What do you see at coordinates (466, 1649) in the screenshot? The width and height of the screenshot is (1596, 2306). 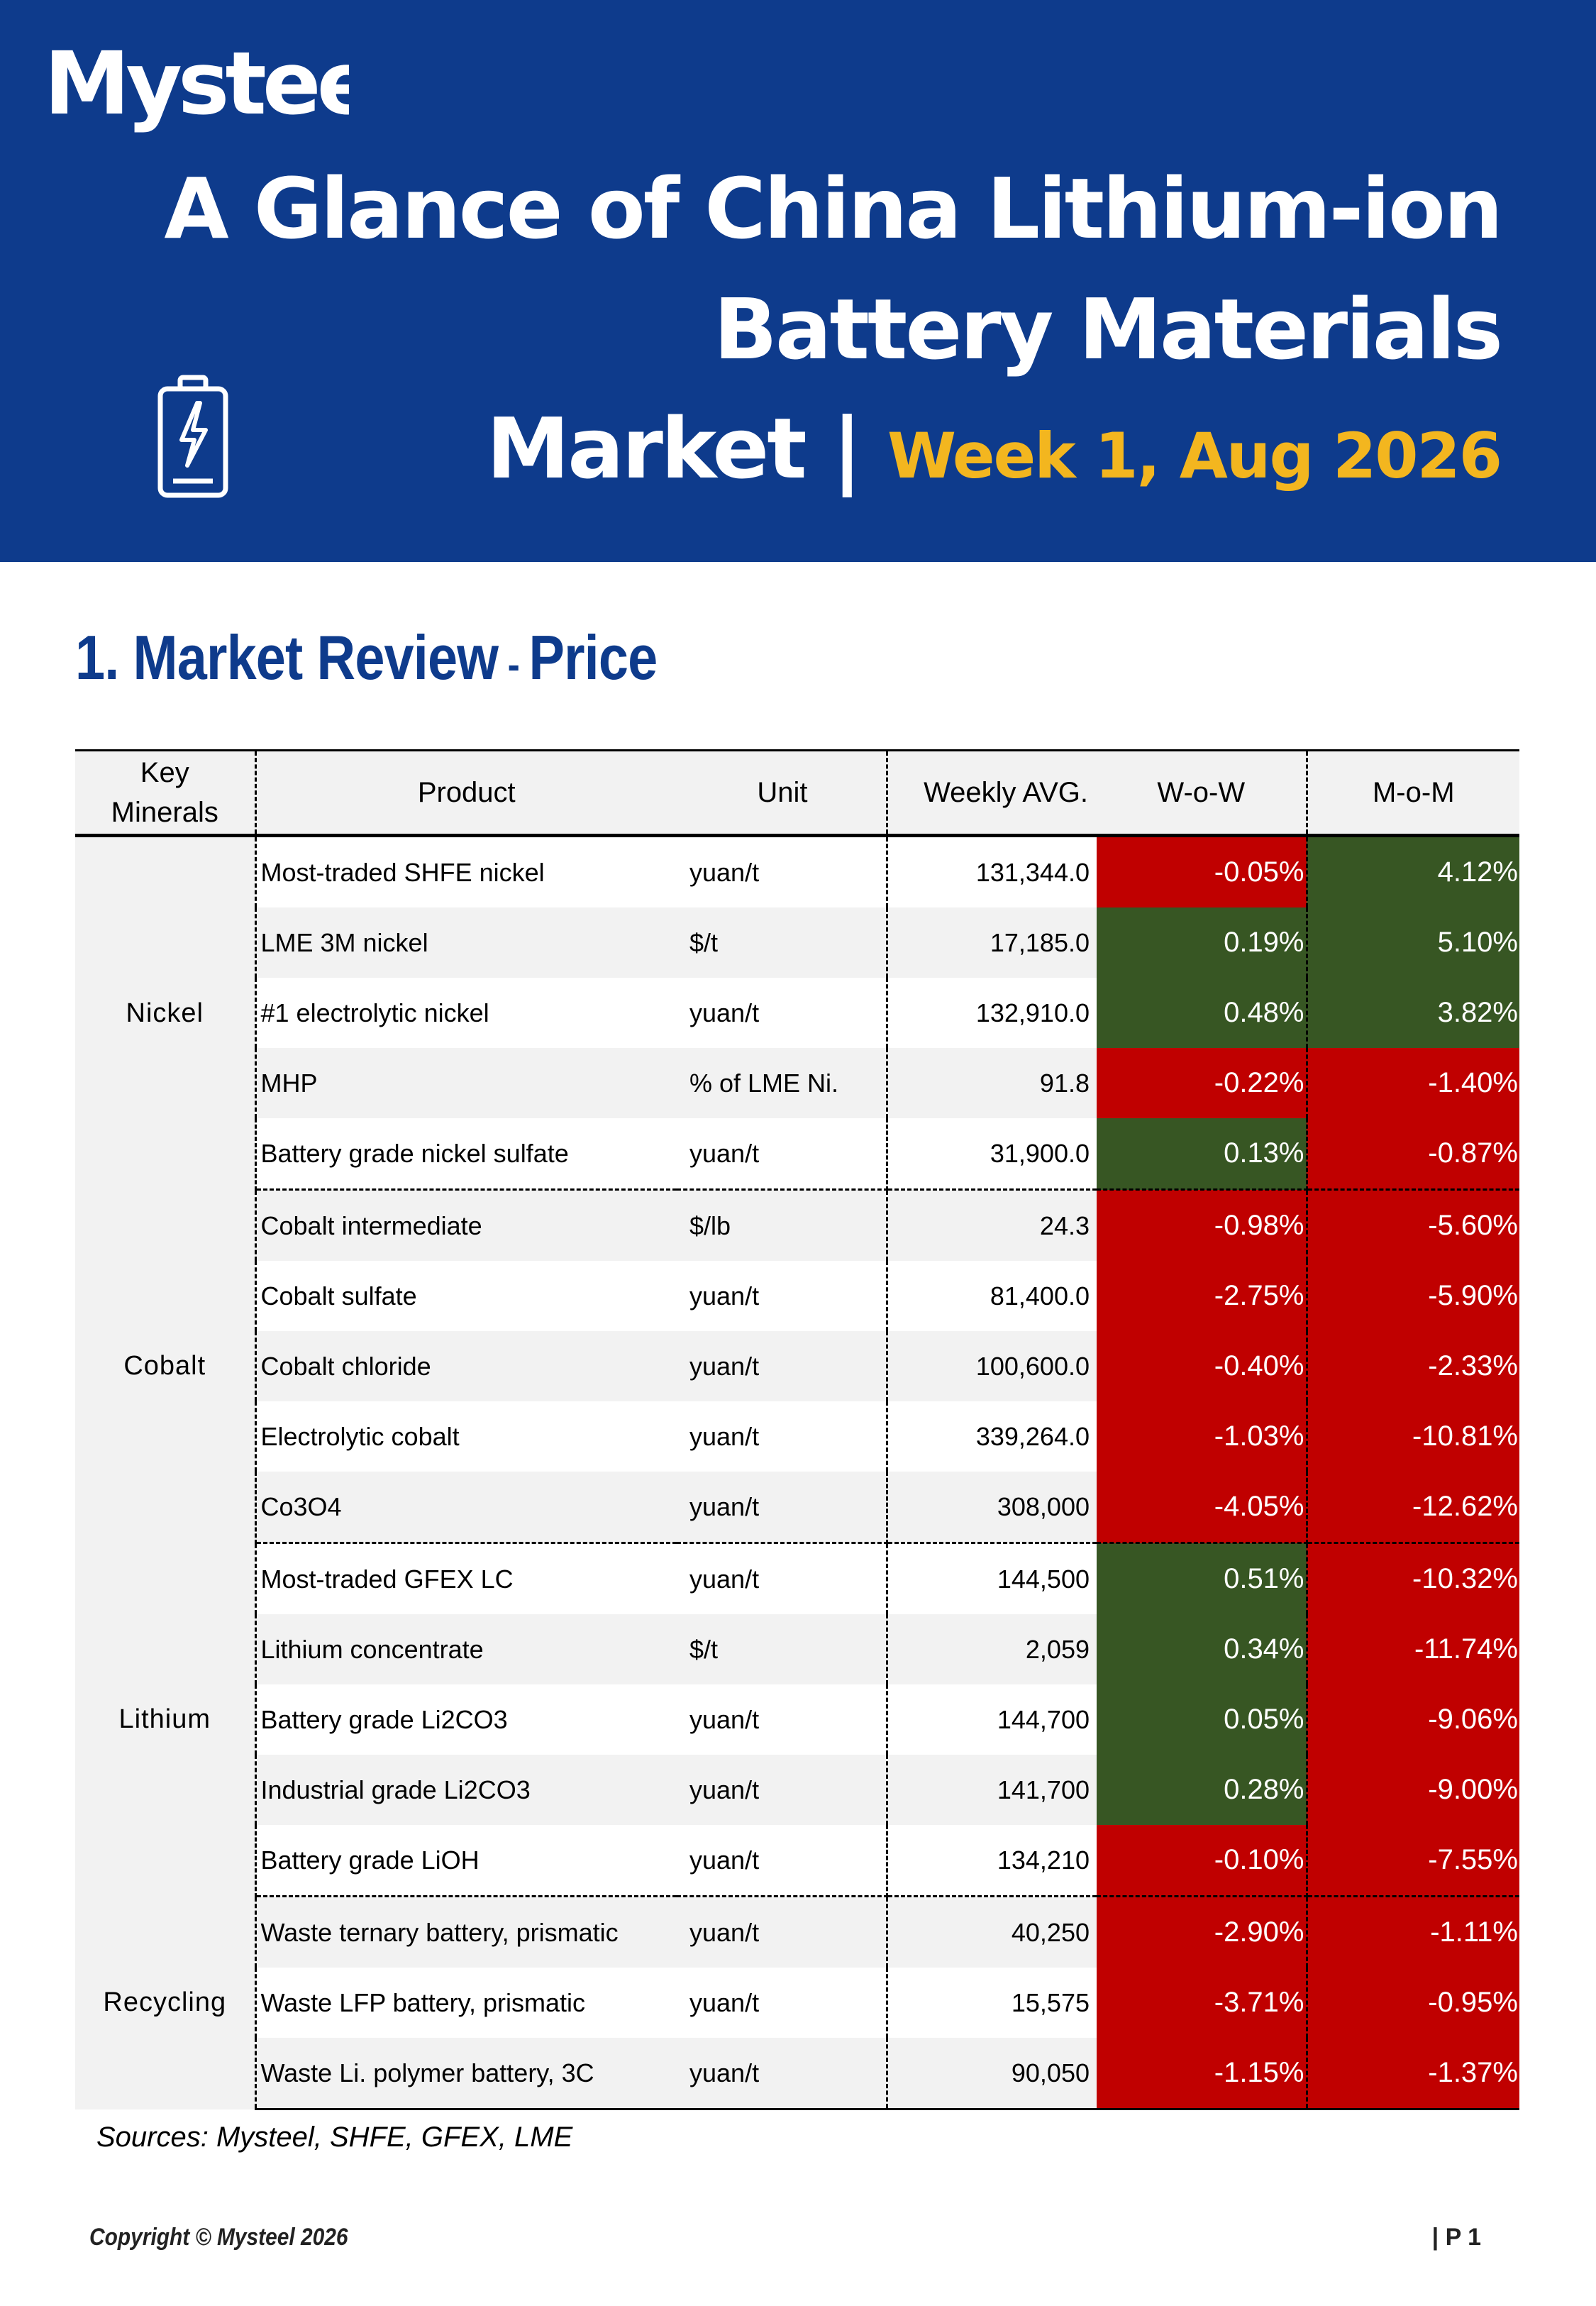 I see `product-cell: Lithium concentrate` at bounding box center [466, 1649].